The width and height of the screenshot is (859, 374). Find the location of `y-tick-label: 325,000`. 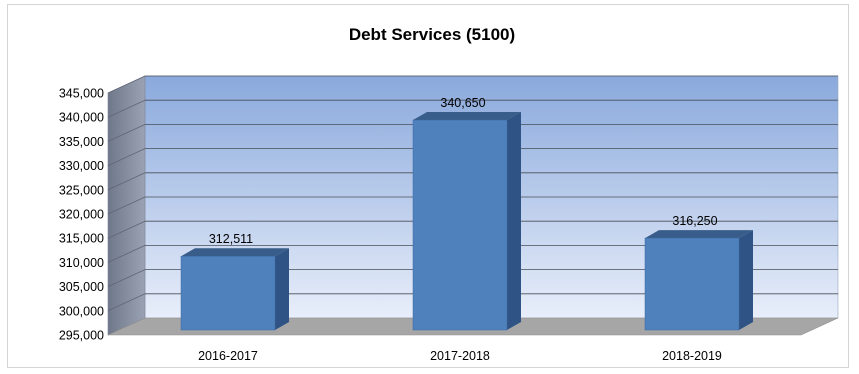

y-tick-label: 325,000 is located at coordinates (81, 190).